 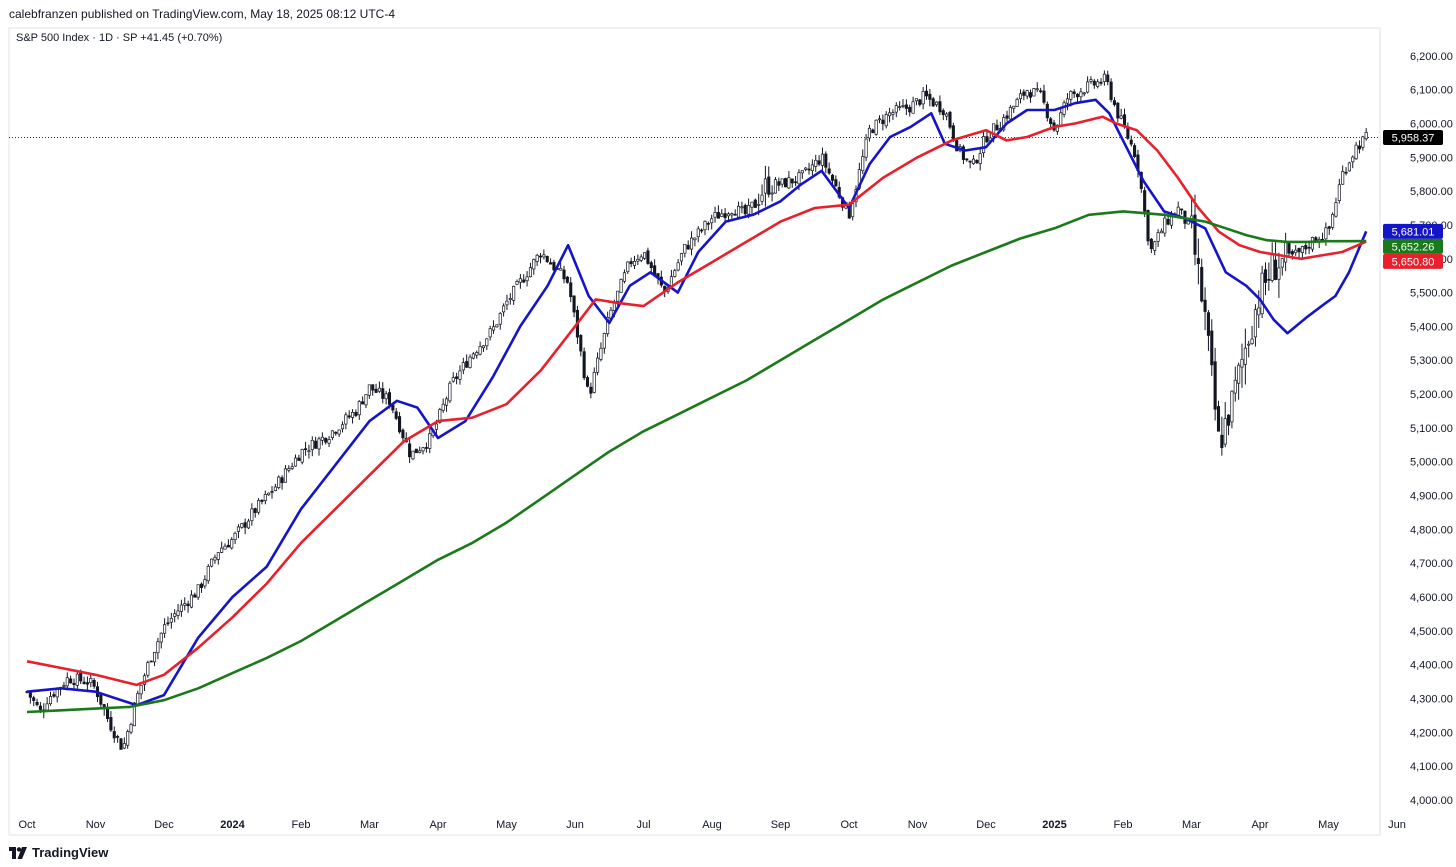 I want to click on y-tick-label: 5,800.00, so click(x=1431, y=192).